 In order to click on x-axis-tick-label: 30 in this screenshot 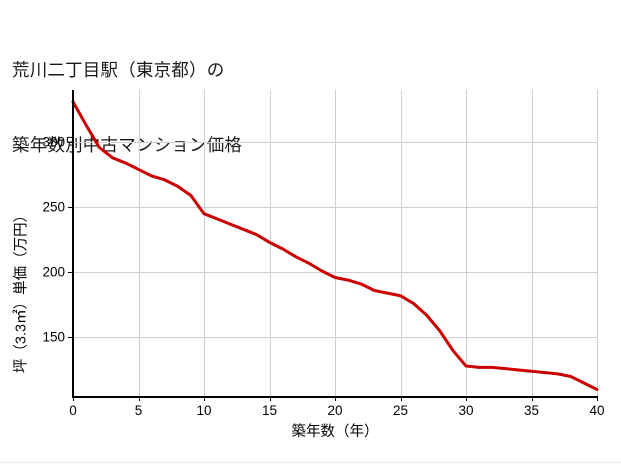, I will do `click(466, 410)`.